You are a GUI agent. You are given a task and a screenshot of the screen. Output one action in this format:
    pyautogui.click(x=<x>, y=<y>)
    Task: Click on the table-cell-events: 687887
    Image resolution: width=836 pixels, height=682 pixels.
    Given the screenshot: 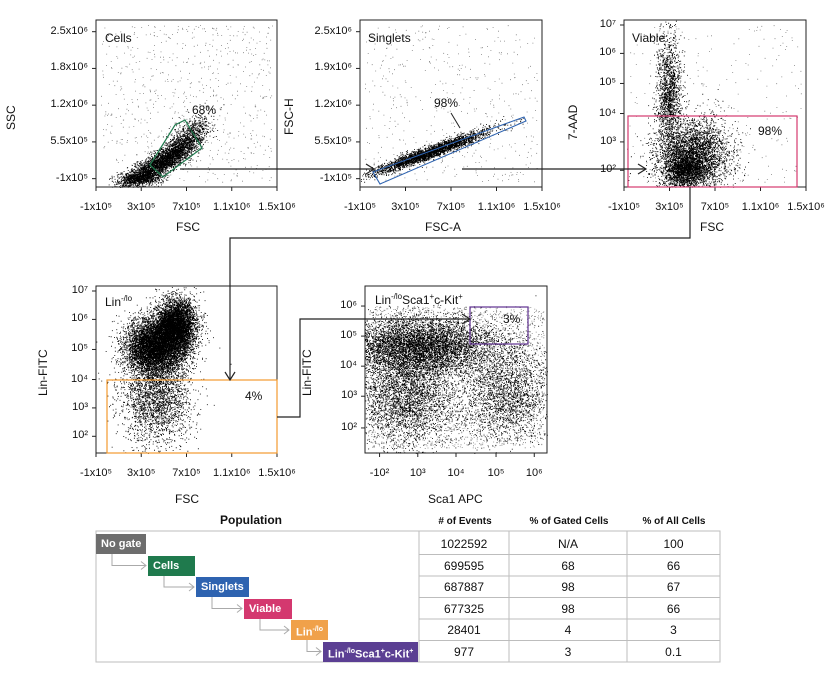 What is the action you would take?
    pyautogui.click(x=464, y=587)
    